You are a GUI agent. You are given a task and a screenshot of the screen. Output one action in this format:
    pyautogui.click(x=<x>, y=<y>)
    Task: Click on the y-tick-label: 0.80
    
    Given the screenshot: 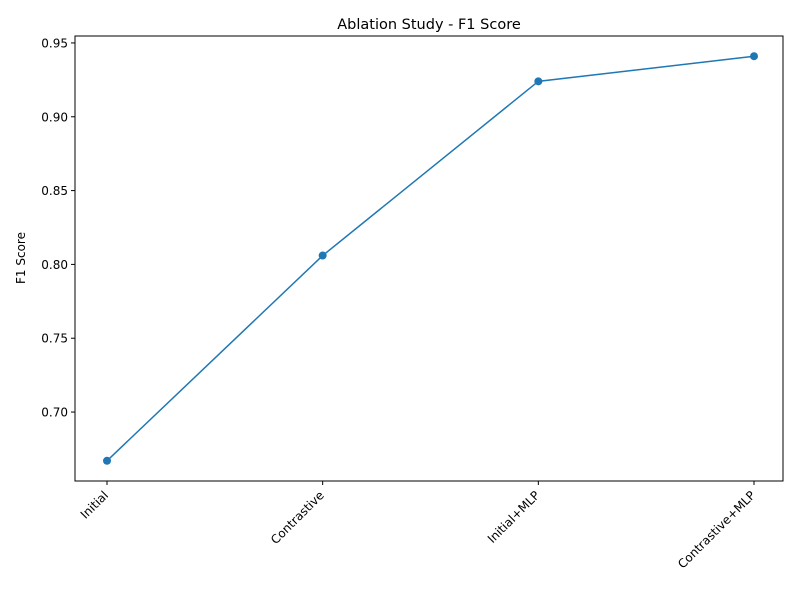 What is the action you would take?
    pyautogui.click(x=54, y=265)
    